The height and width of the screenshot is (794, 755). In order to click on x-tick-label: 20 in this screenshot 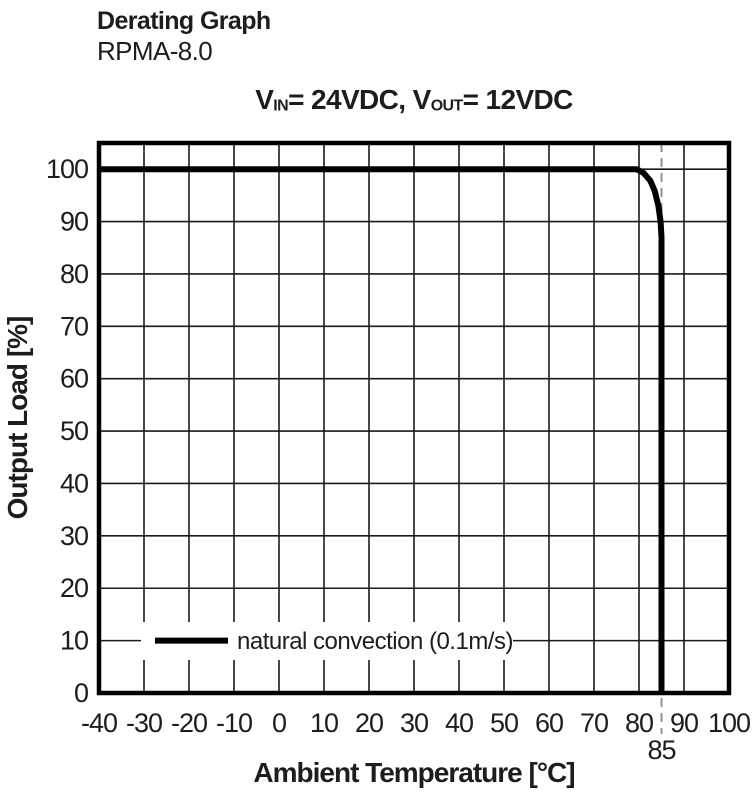, I will do `click(369, 723)`.